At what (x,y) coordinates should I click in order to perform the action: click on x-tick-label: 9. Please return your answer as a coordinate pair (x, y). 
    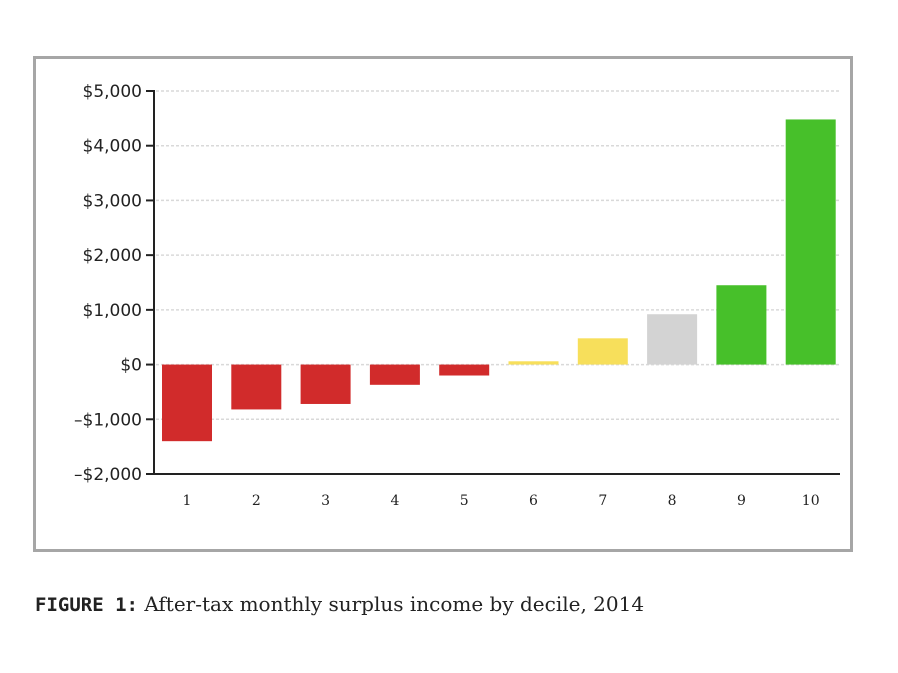
    Looking at the image, I should click on (741, 501).